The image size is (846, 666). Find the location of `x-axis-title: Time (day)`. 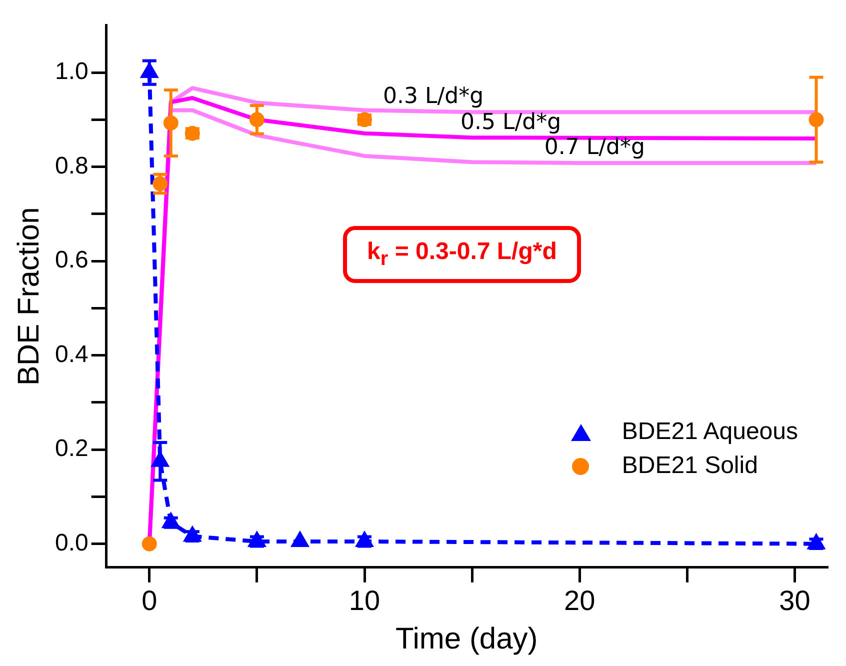

x-axis-title: Time (day) is located at coordinates (467, 639).